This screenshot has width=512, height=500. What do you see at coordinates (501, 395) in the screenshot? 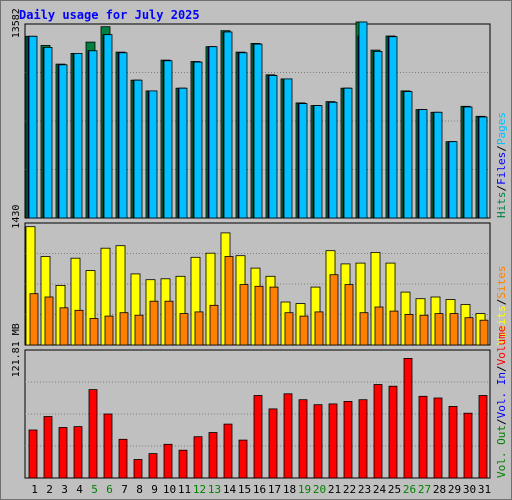
I see `legend-item: Vol. In` at bounding box center [501, 395].